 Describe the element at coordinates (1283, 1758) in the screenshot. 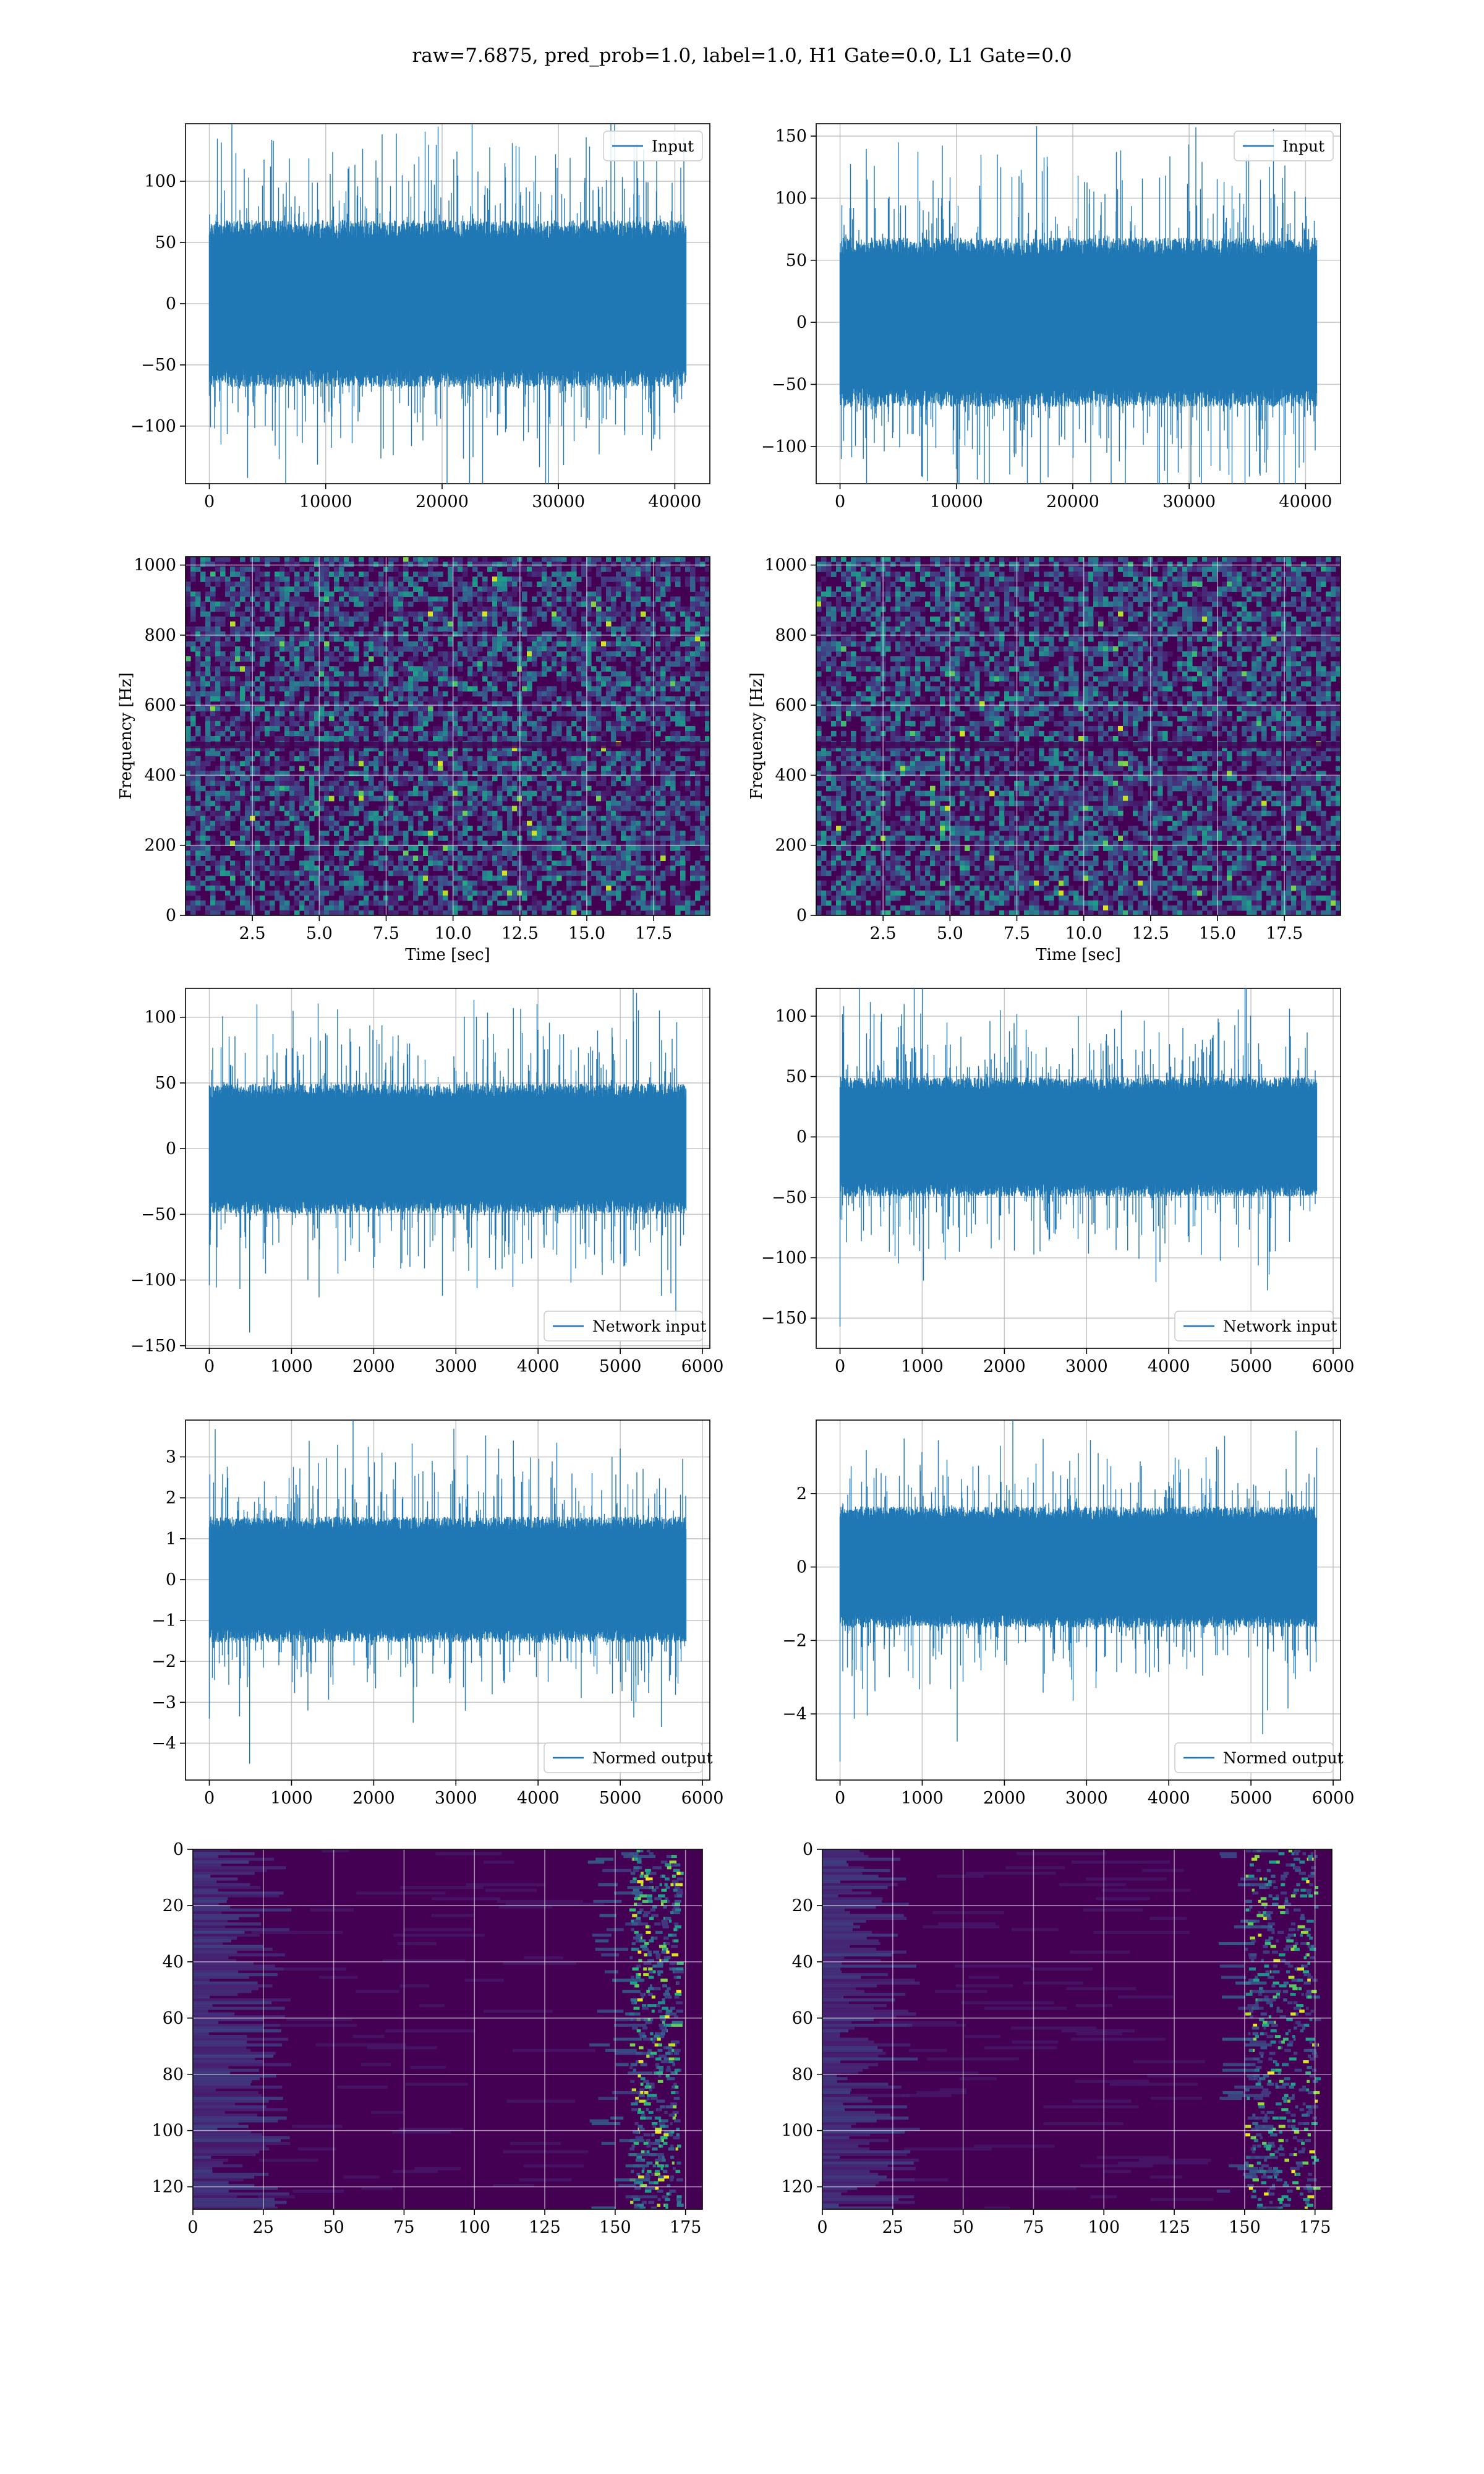

I see `legend-label: Normed output` at that location.